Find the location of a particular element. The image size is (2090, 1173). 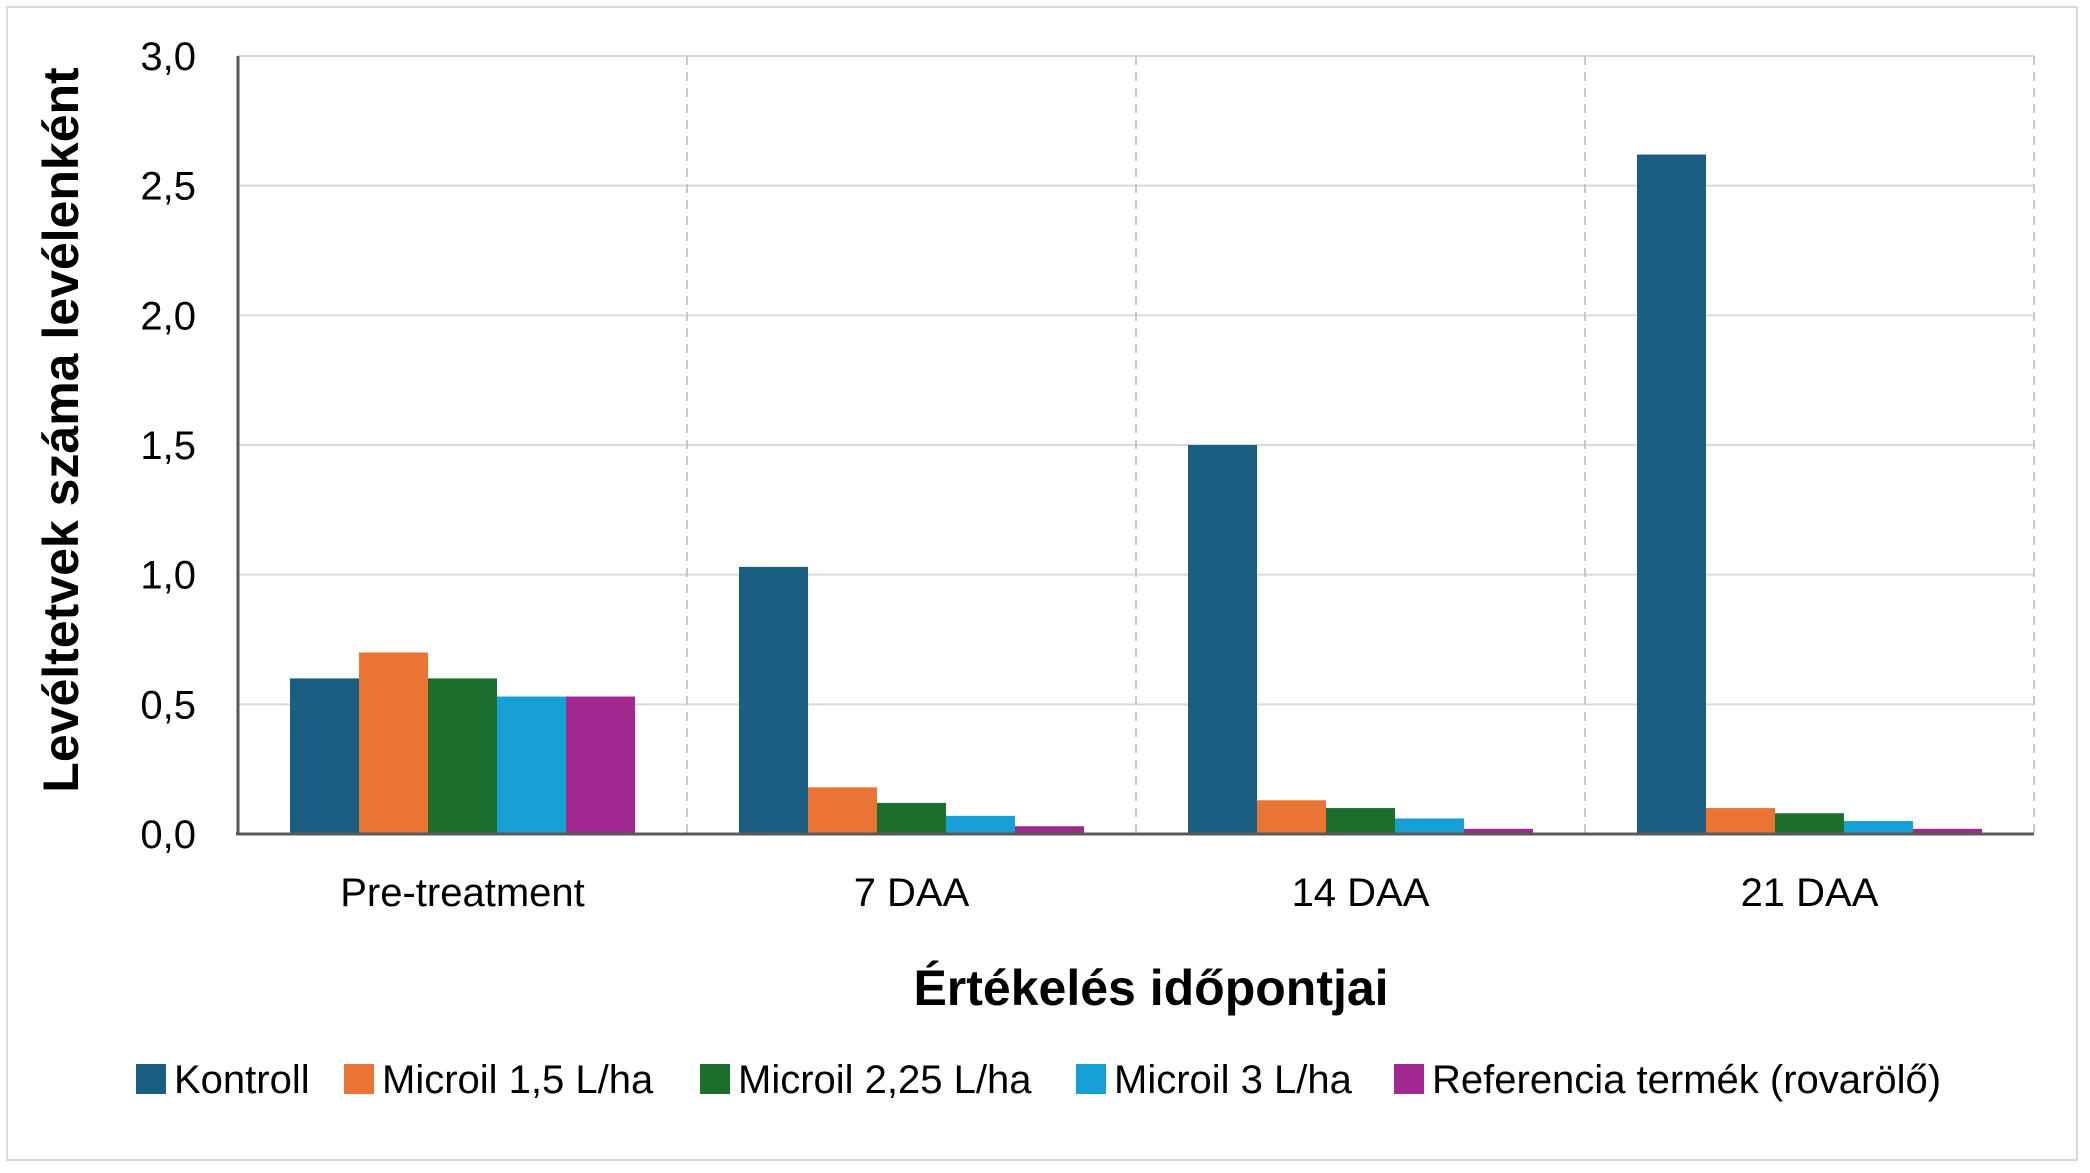

x-category-label: 21 DAA is located at coordinates (1810, 893).